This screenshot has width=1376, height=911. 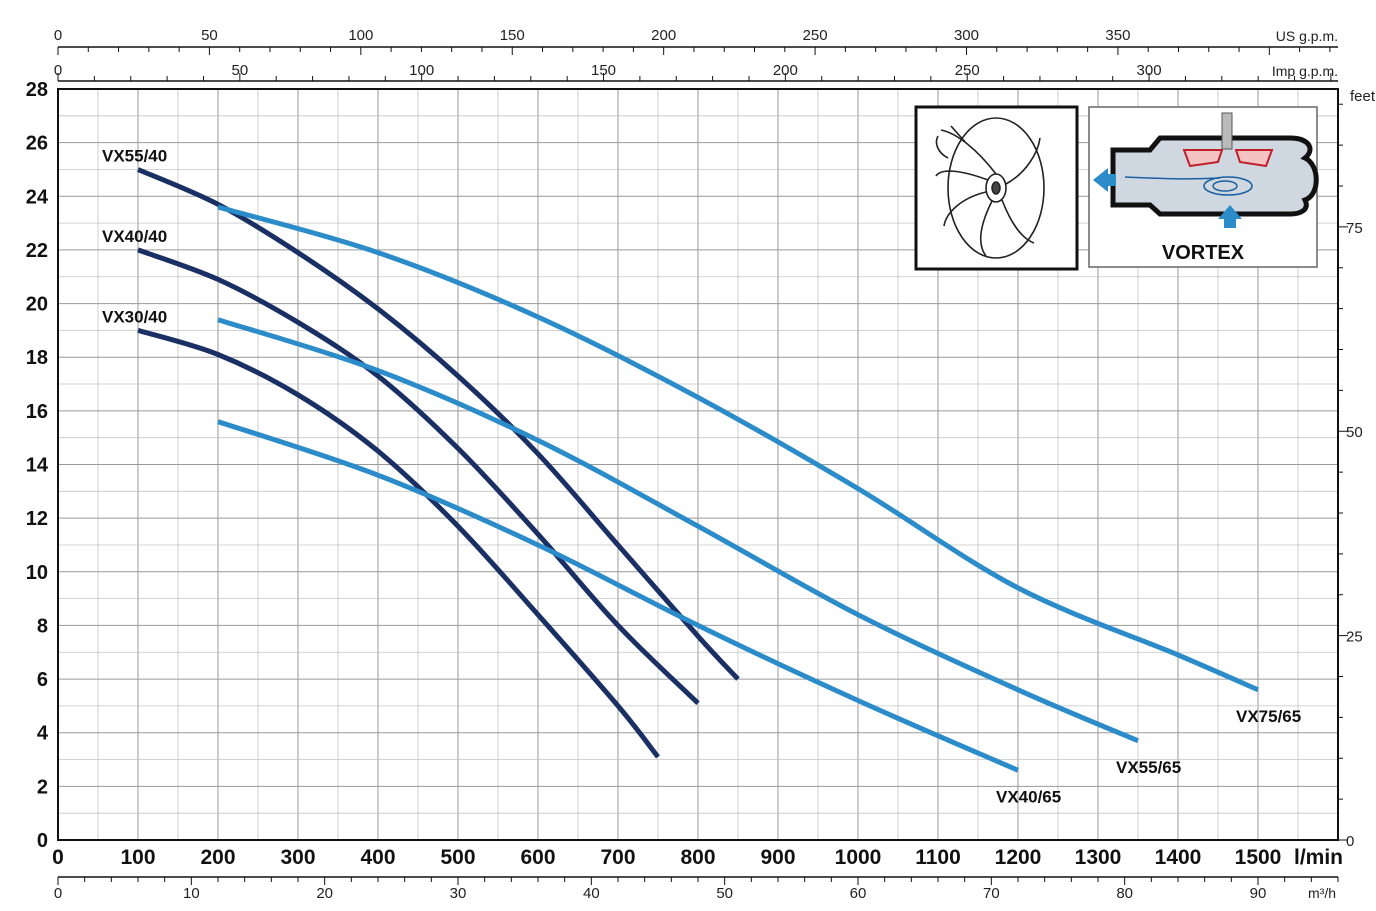 What do you see at coordinates (785, 70) in the screenshot?
I see `imp-tick-label: 200` at bounding box center [785, 70].